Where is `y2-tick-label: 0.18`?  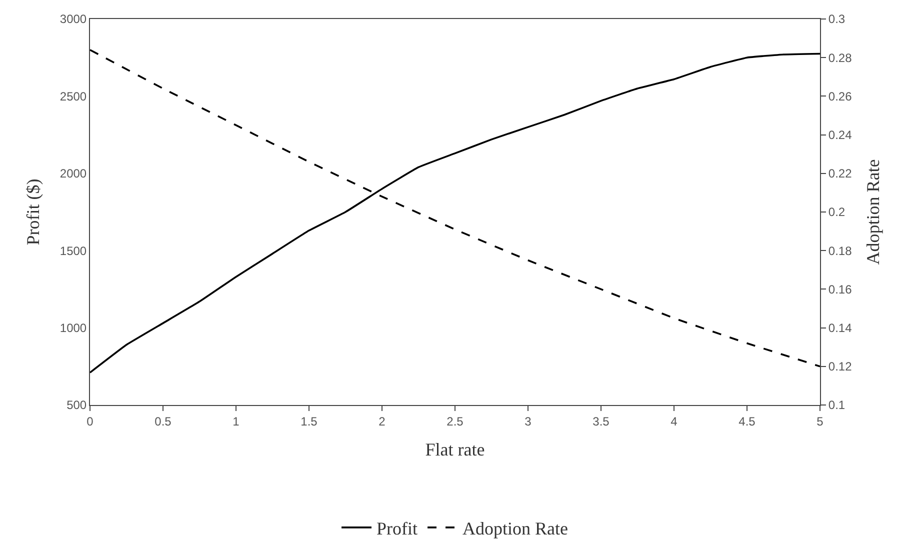 y2-tick-label: 0.18 is located at coordinates (840, 251).